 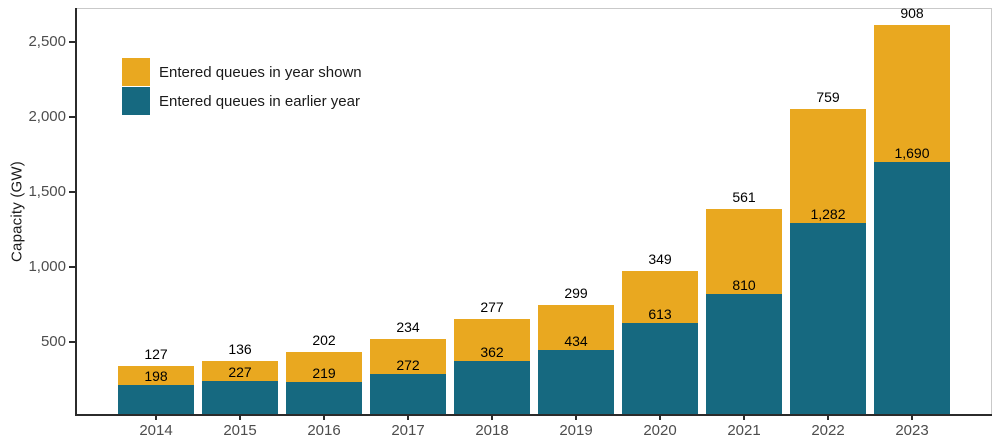 I want to click on bar-label-earlier: 272, so click(x=408, y=365).